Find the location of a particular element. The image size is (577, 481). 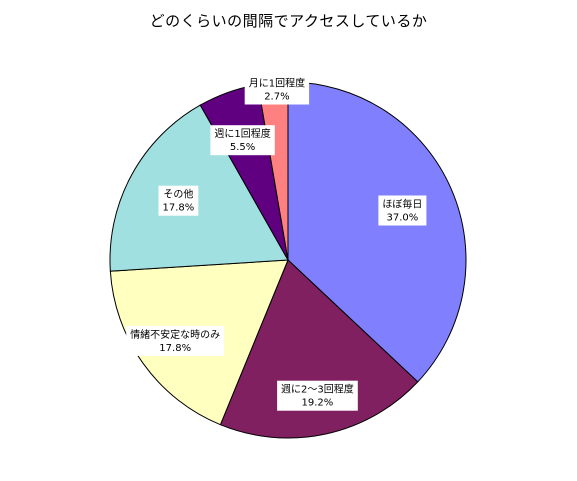

data-label-category: 月に1回程度 is located at coordinates (277, 83).